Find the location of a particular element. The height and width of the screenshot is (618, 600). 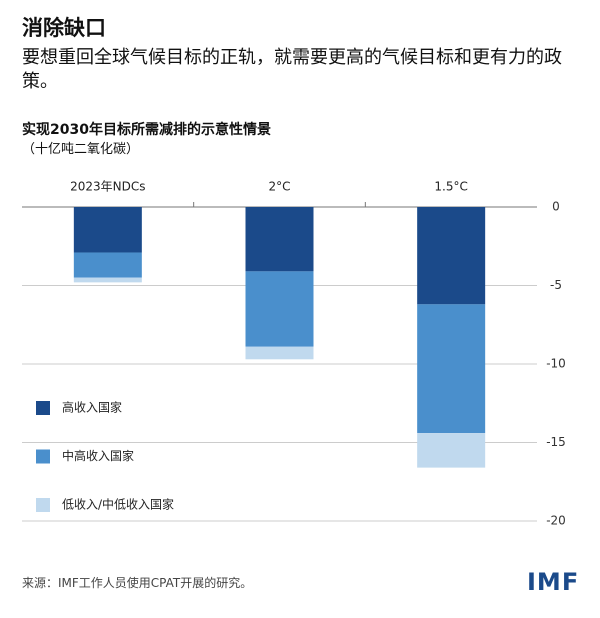

legend-label: 低收入/中低收入国家 is located at coordinates (118, 504).